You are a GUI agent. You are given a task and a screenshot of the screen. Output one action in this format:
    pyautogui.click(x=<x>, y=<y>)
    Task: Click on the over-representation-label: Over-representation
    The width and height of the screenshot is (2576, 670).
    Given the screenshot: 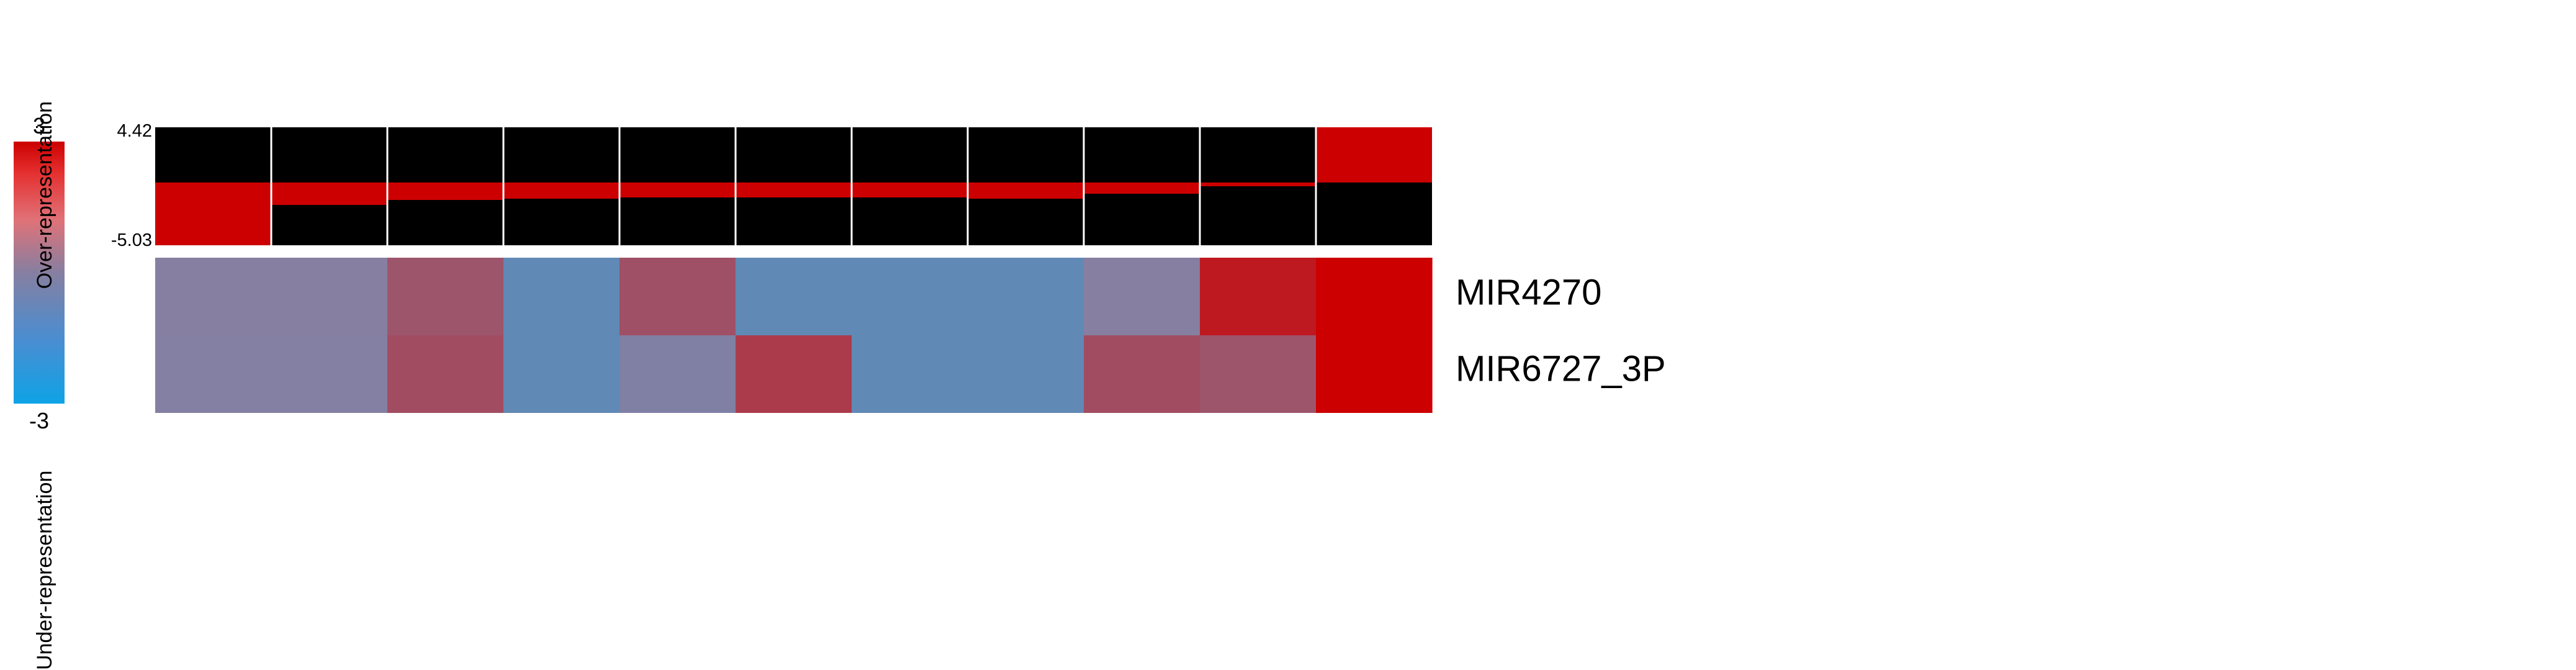 What is the action you would take?
    pyautogui.click(x=44, y=195)
    